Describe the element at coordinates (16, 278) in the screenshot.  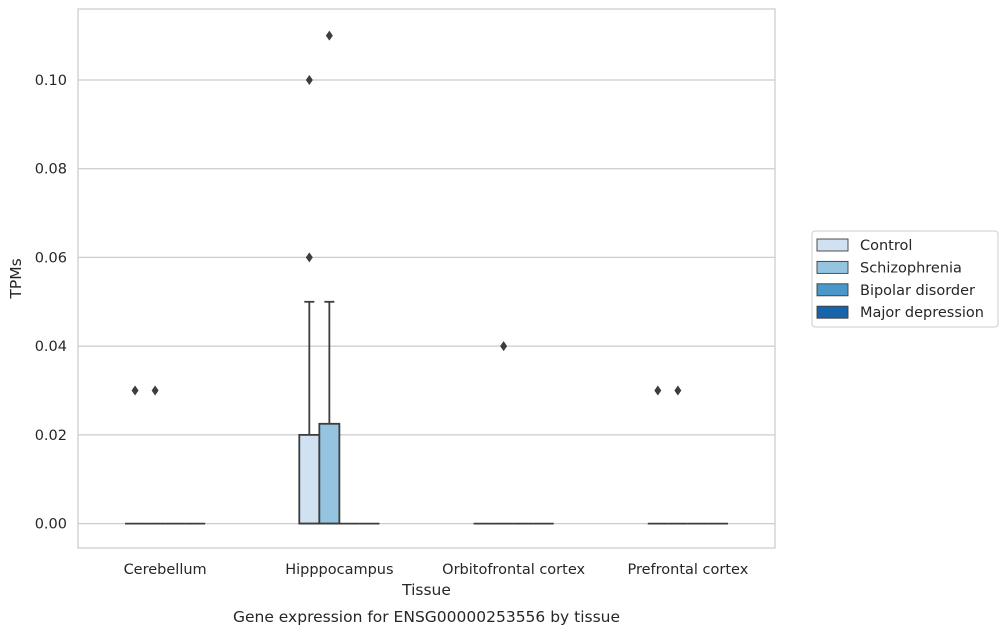
I see `y-axis-label: TPMs` at that location.